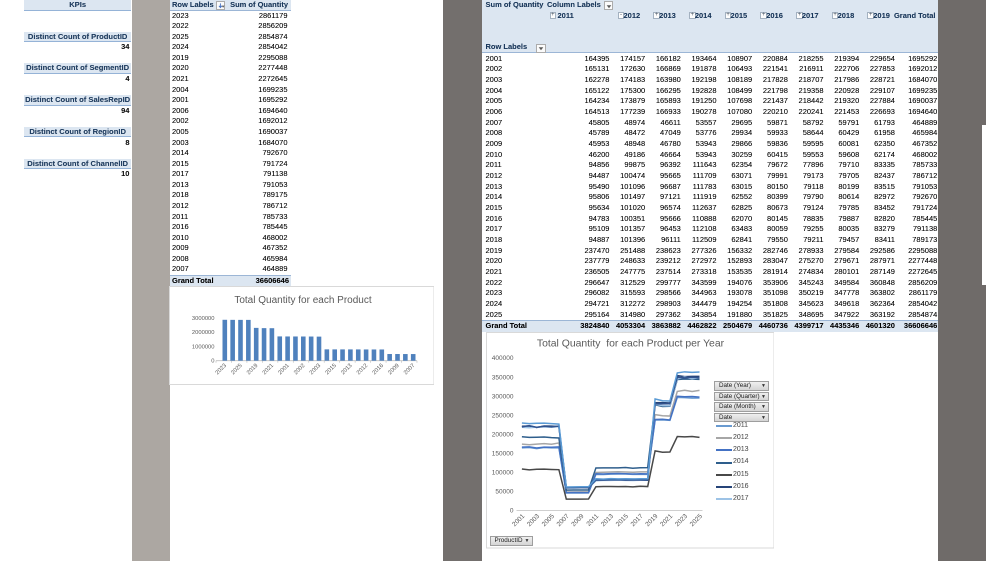 The image size is (1000, 563). Describe the element at coordinates (502, 396) in the screenshot. I see `svg-text: 300000` at that location.